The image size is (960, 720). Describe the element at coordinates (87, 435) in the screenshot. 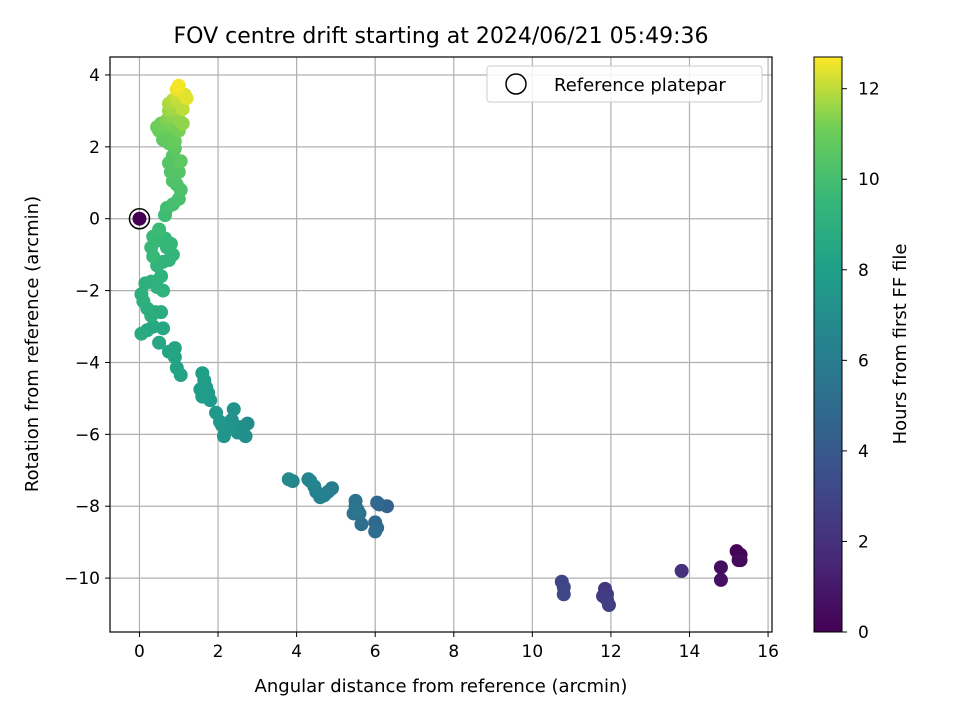

I see `y-tick-label: −6` at that location.